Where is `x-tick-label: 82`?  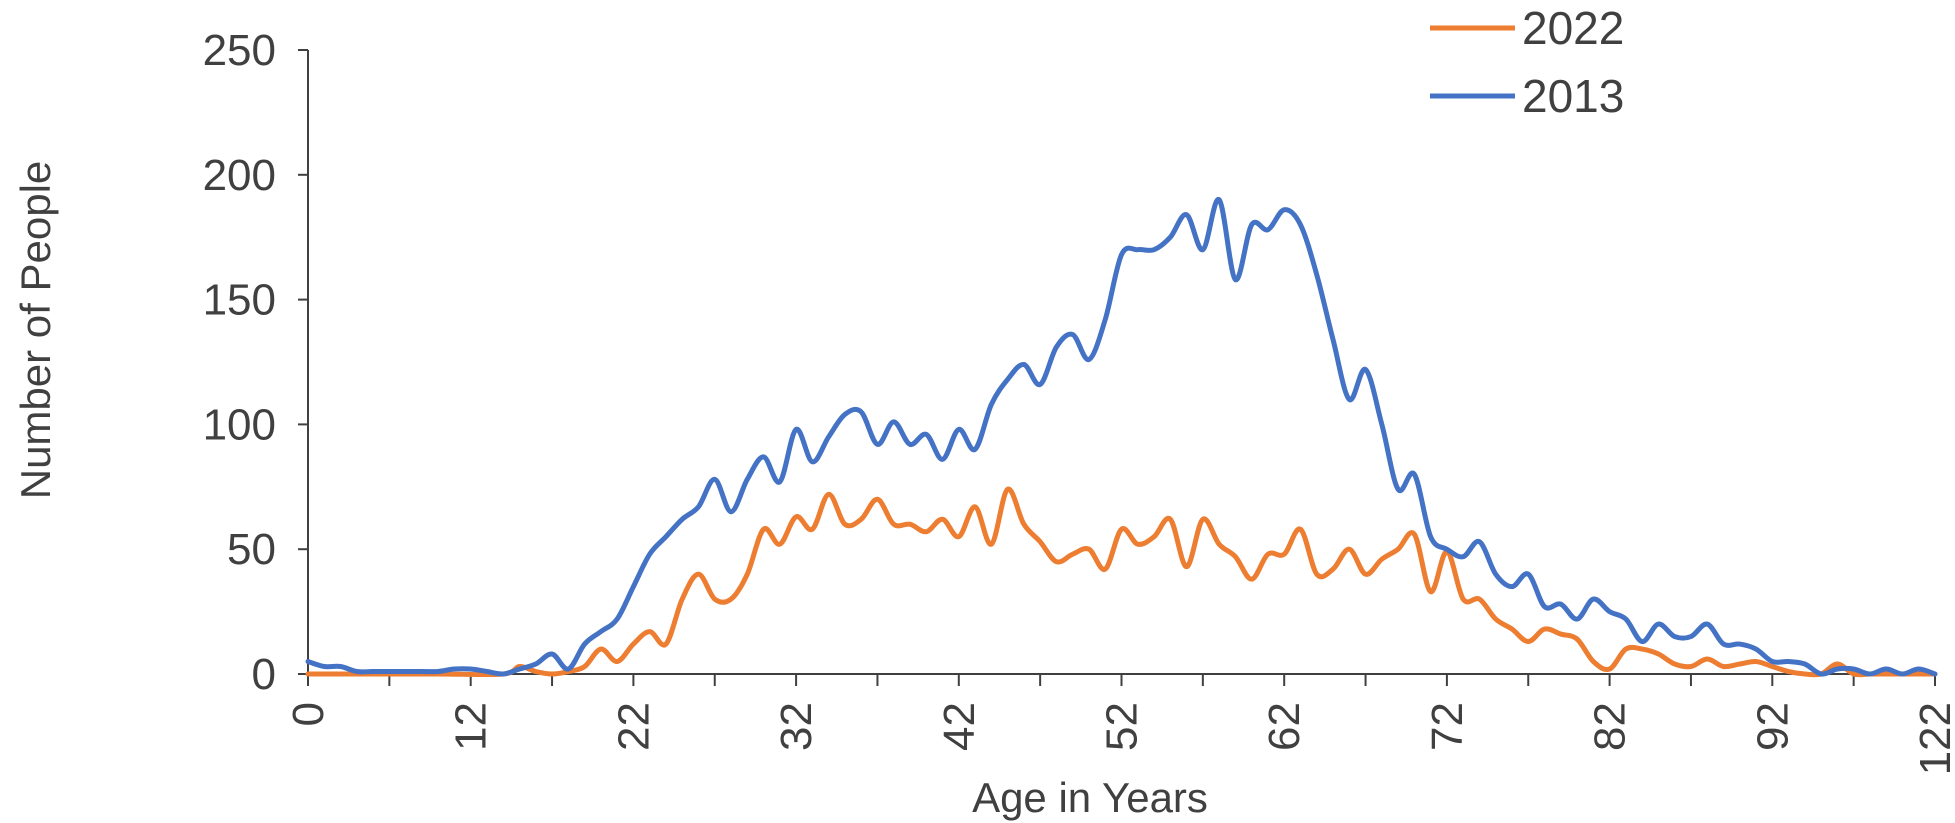 x-tick-label: 82 is located at coordinates (1610, 726).